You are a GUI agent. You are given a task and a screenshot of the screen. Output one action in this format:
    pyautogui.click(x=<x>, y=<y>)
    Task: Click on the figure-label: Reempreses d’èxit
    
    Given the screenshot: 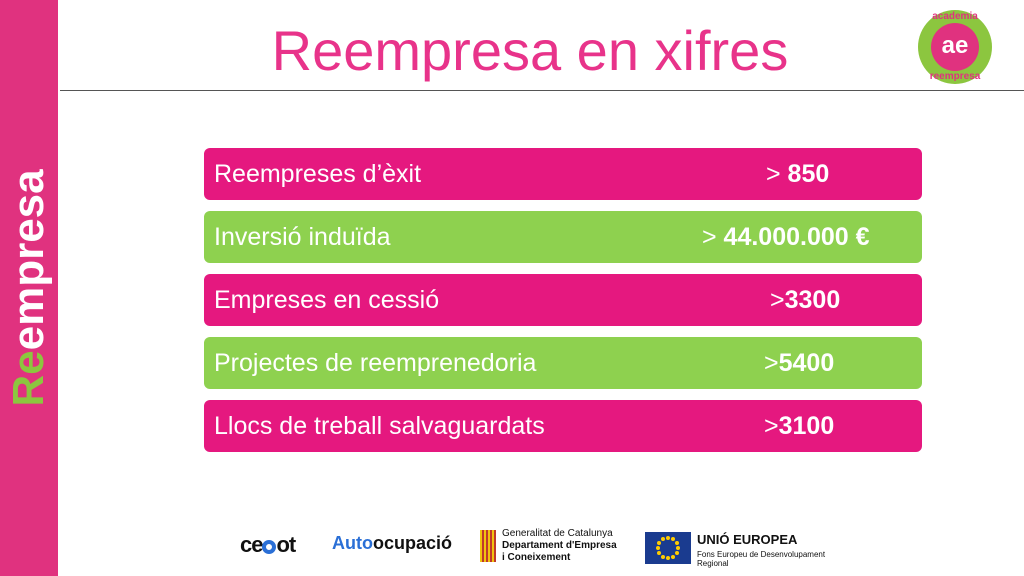 What is the action you would take?
    pyautogui.click(x=318, y=174)
    